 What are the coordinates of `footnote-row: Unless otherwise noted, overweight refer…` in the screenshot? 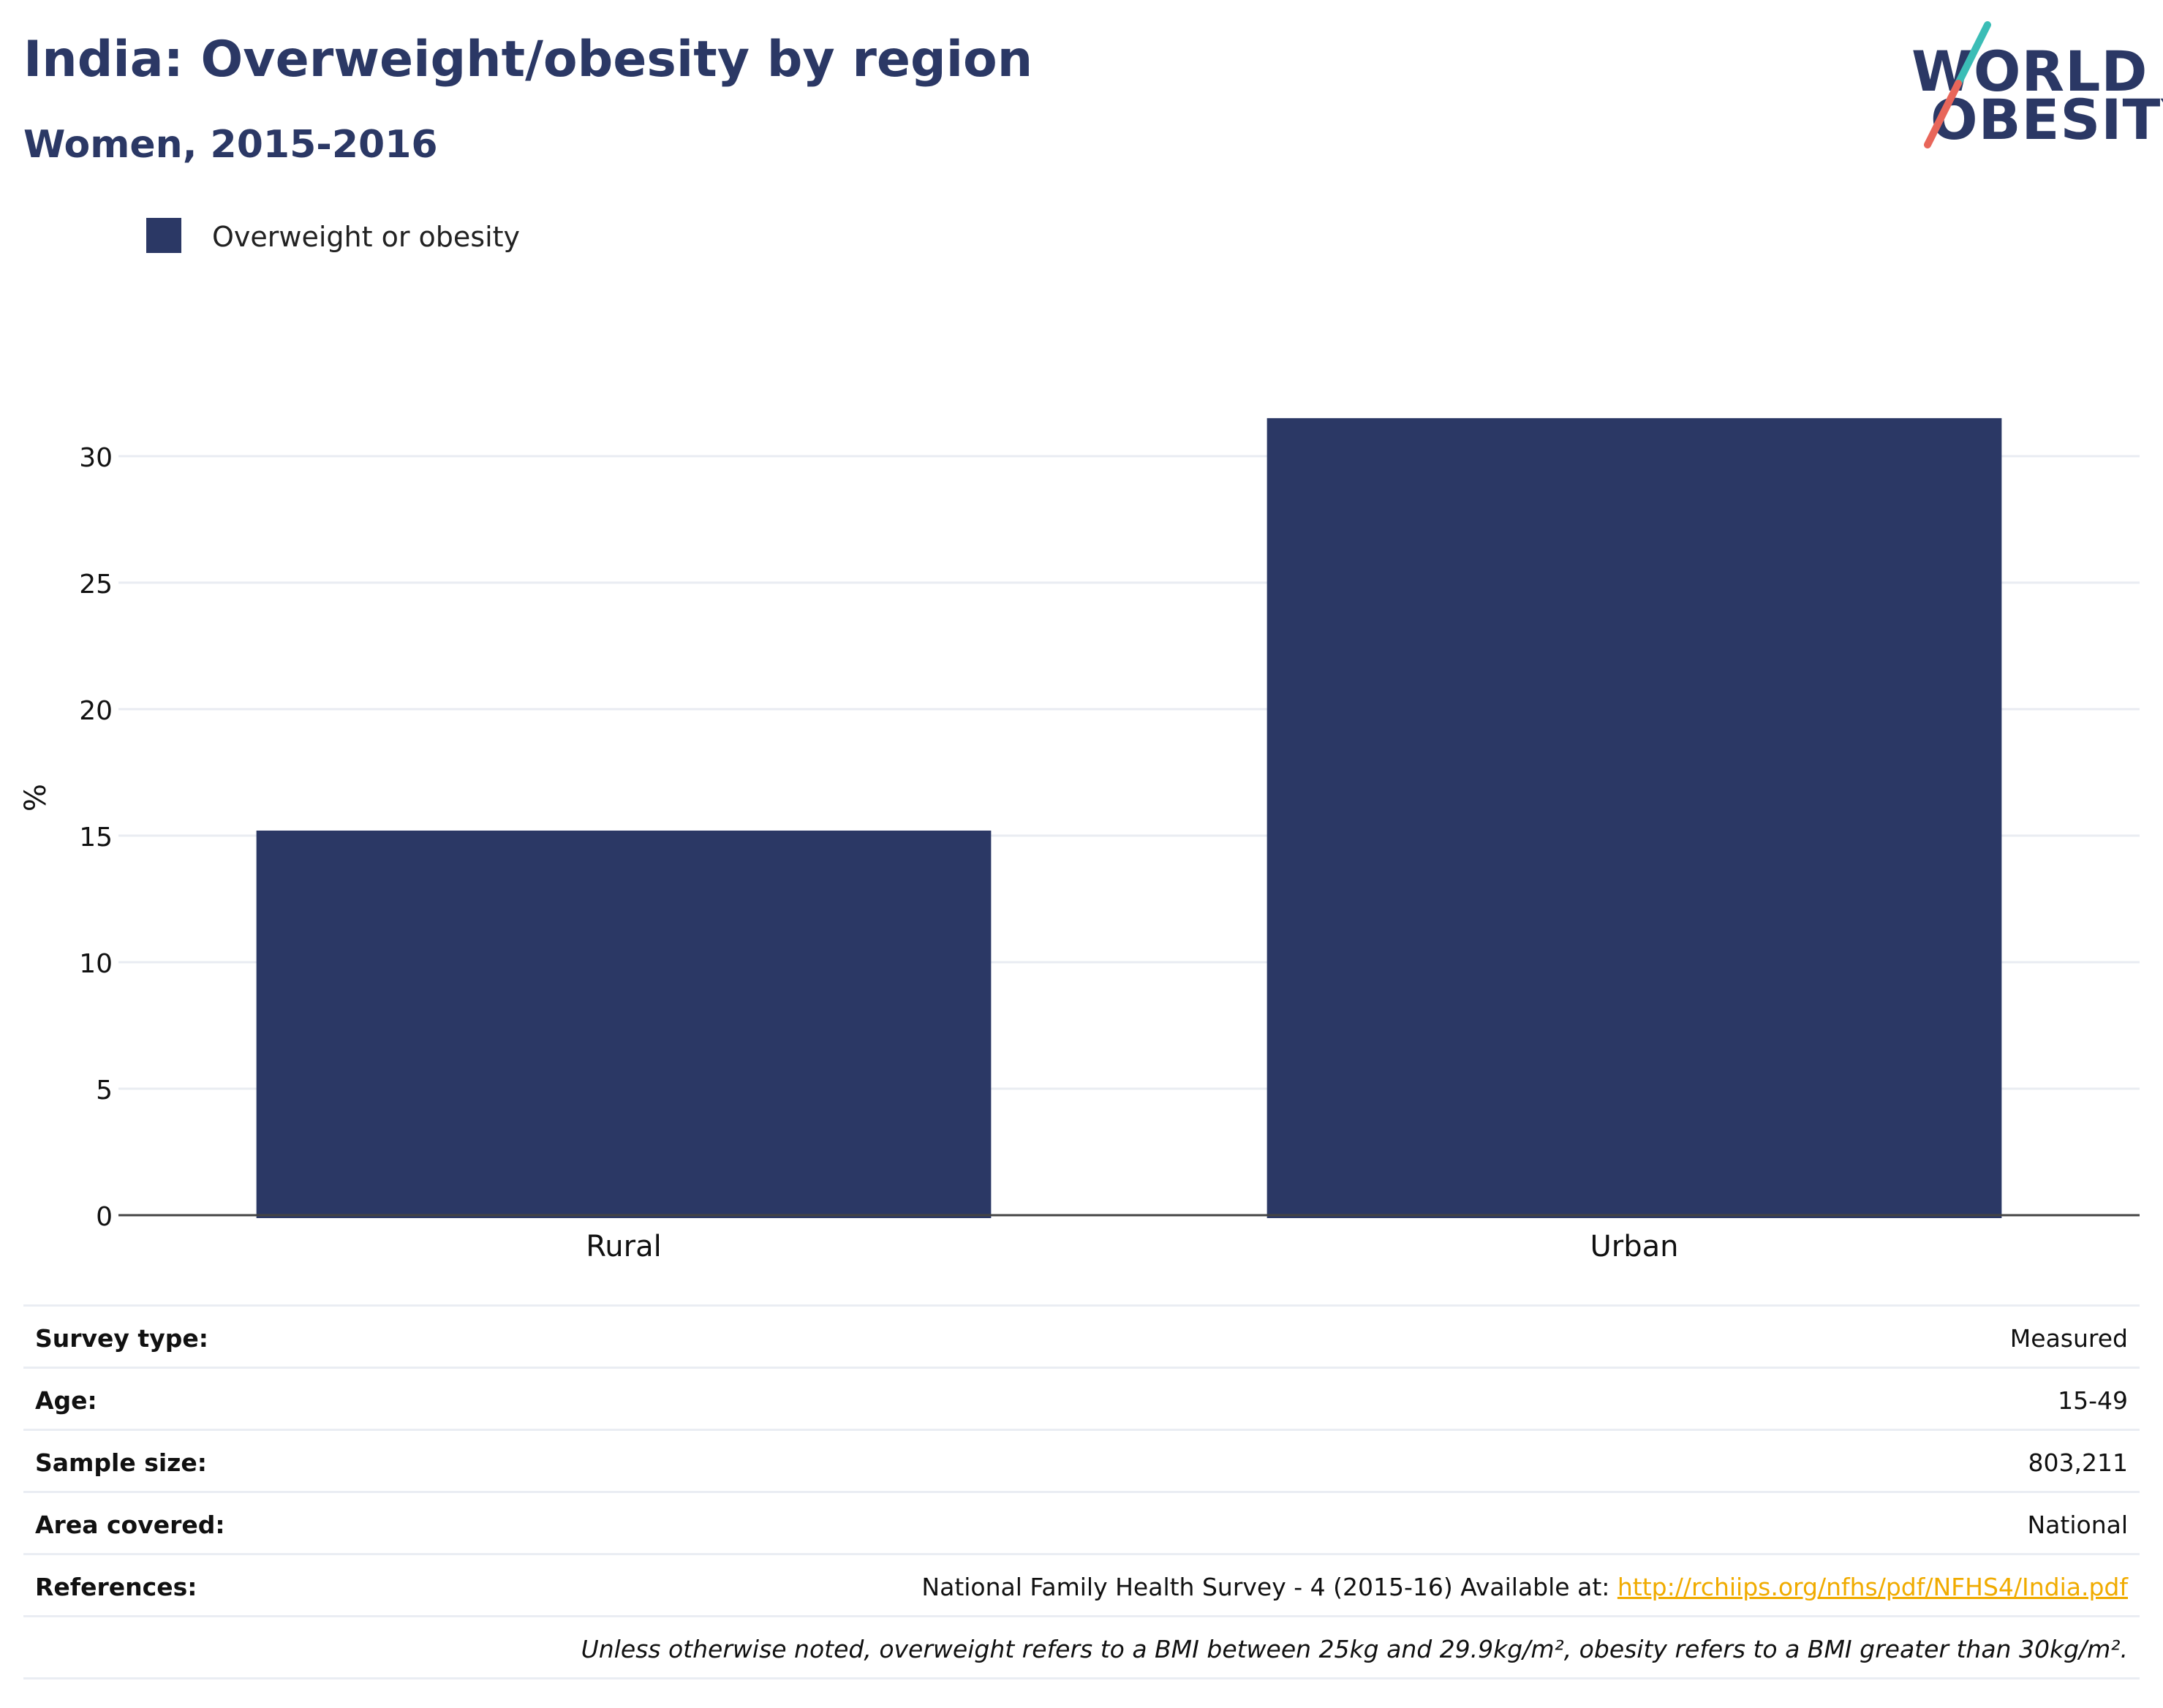 It's located at (1081, 1647).